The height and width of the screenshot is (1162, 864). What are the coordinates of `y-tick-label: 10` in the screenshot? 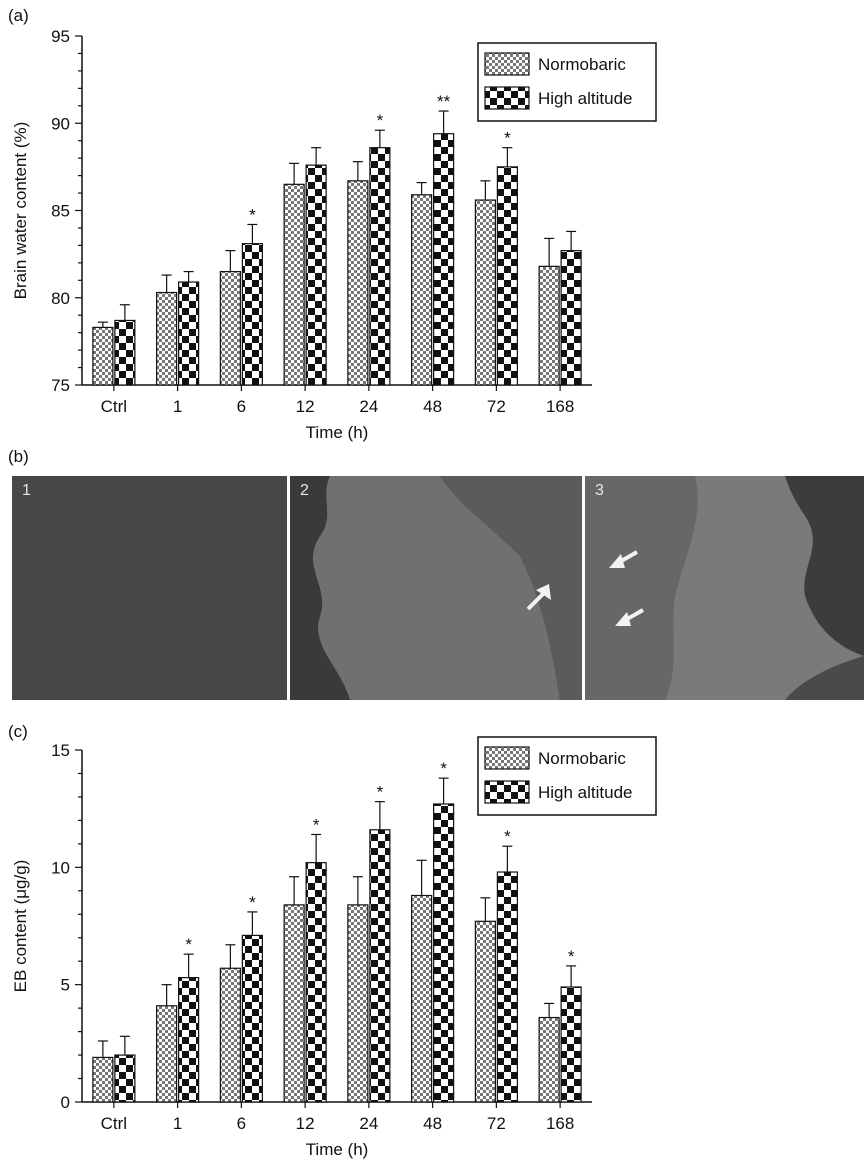 It's located at (60, 867).